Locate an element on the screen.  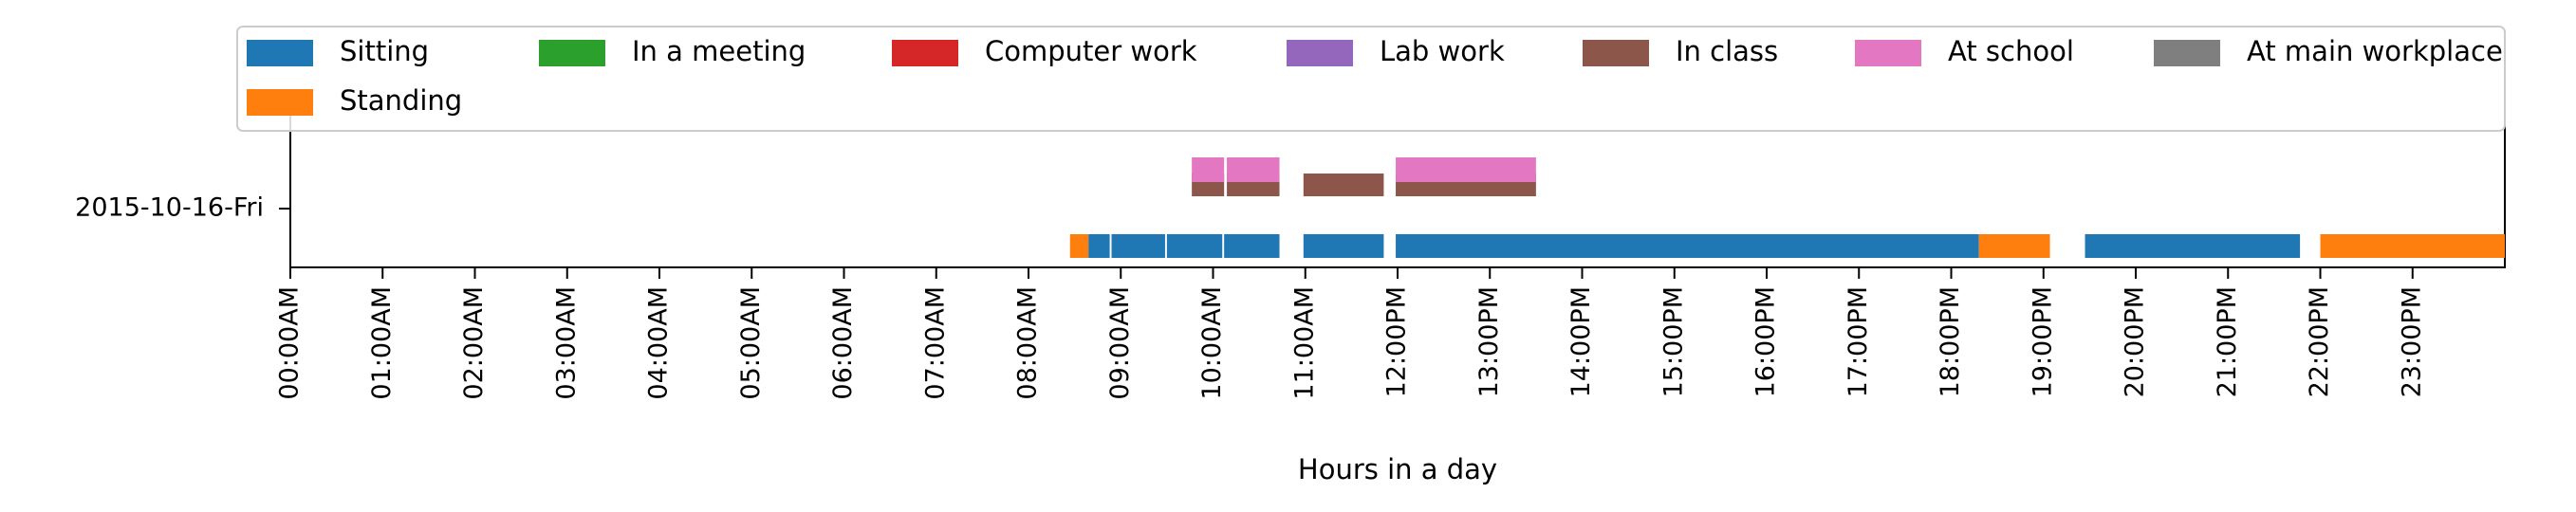
x-tick-label: 02:00AM is located at coordinates (474, 343).